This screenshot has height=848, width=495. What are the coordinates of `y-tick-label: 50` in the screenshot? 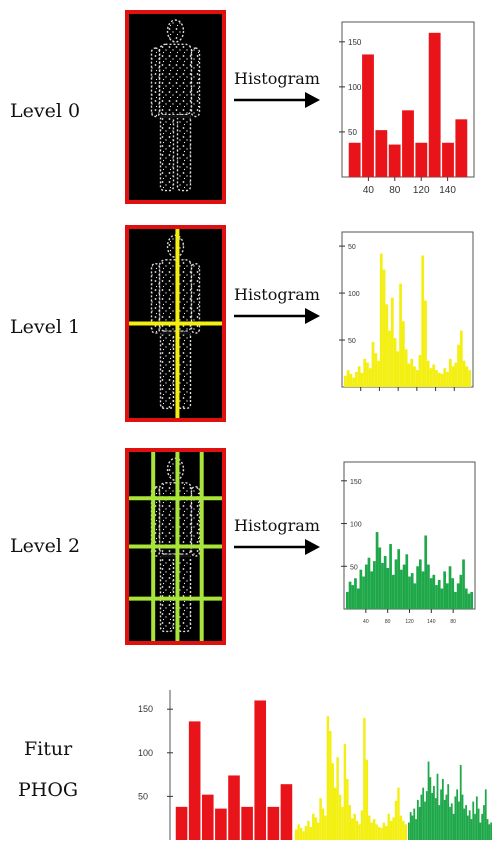 It's located at (354, 567).